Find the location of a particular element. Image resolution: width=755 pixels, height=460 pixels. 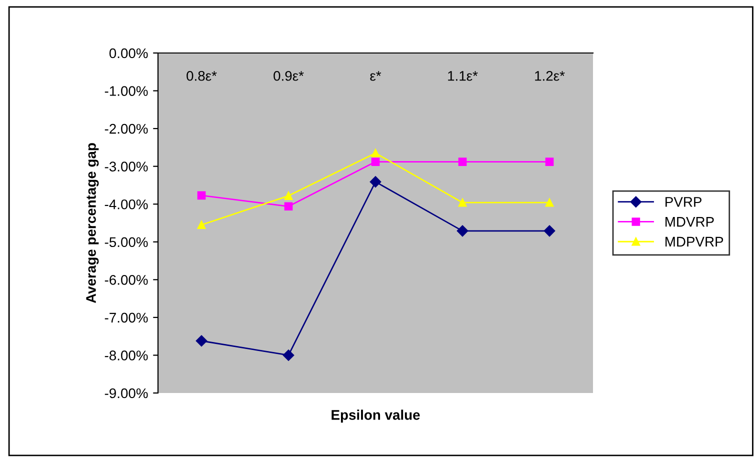

x-axis-title: Epsilon value is located at coordinates (376, 416).